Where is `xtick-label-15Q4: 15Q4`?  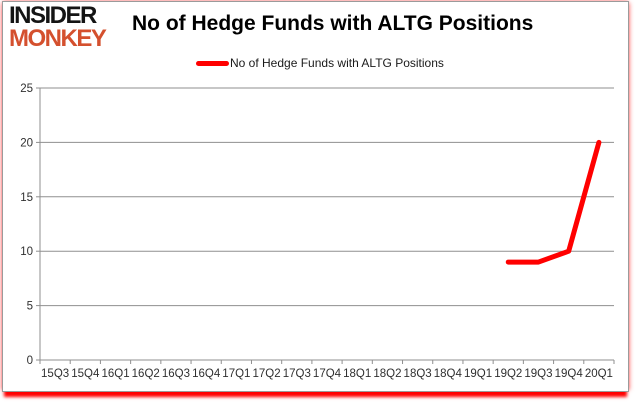 xtick-label-15Q4: 15Q4 is located at coordinates (85, 374).